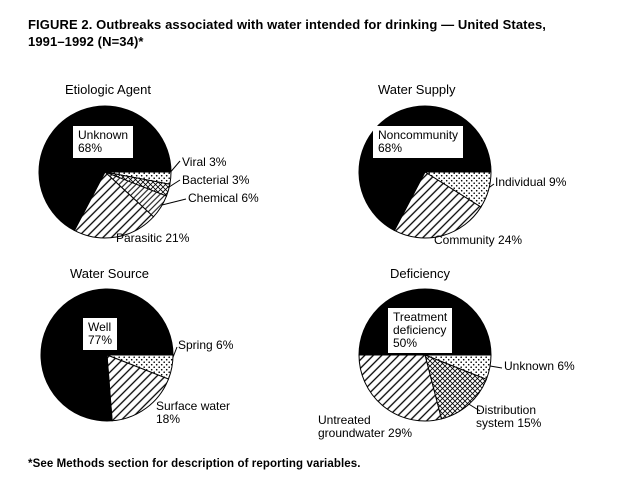 This screenshot has width=619, height=493. I want to click on inner-label-line: deficiency, so click(420, 330).